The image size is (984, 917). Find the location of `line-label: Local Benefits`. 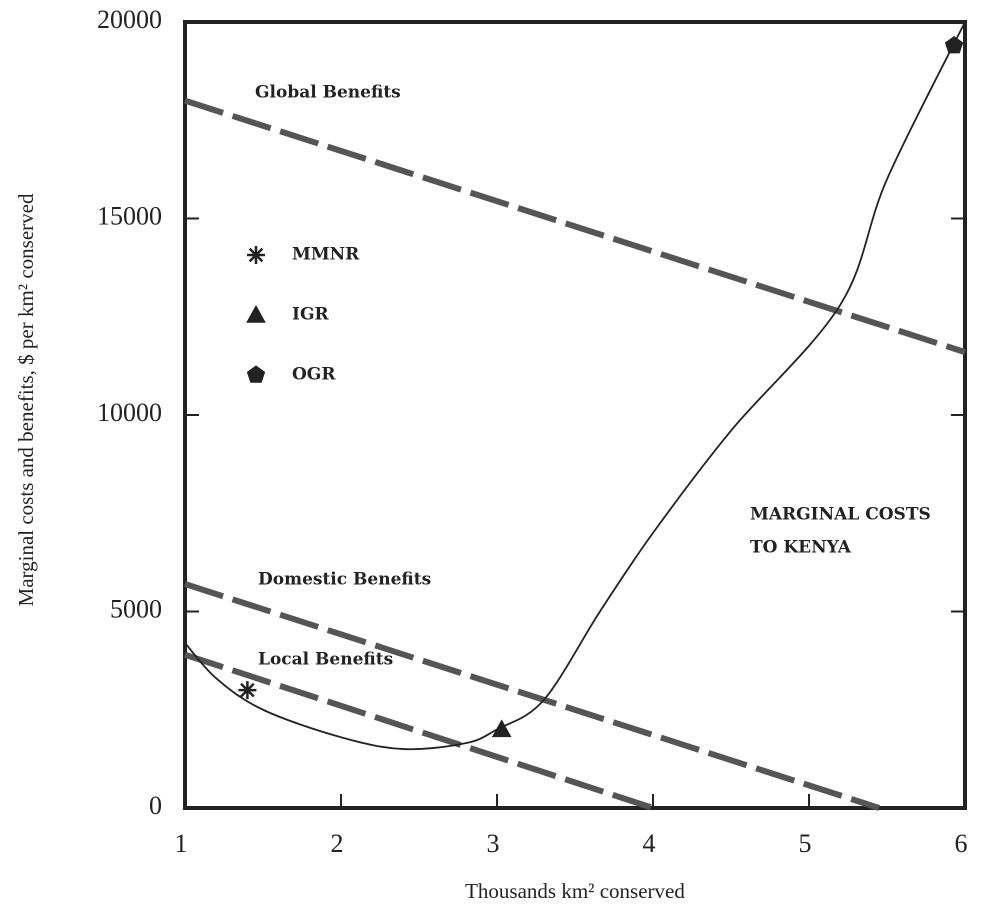

line-label: Local Benefits is located at coordinates (325, 660).